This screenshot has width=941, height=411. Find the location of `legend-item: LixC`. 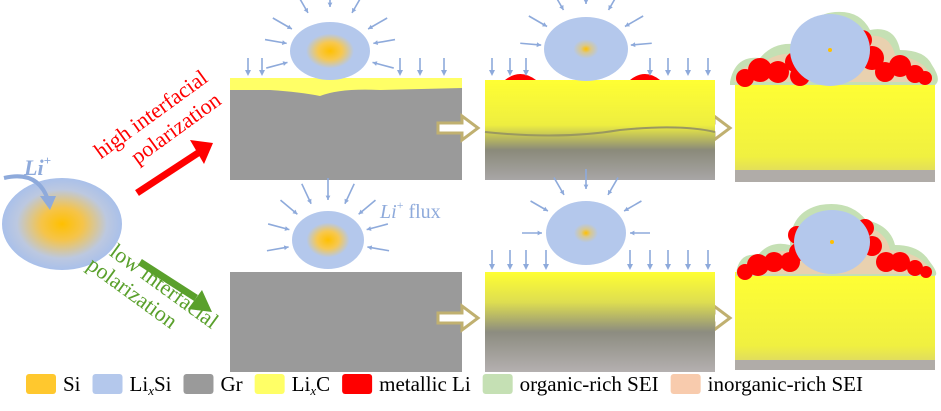

legend-item: LixC is located at coordinates (292, 385).